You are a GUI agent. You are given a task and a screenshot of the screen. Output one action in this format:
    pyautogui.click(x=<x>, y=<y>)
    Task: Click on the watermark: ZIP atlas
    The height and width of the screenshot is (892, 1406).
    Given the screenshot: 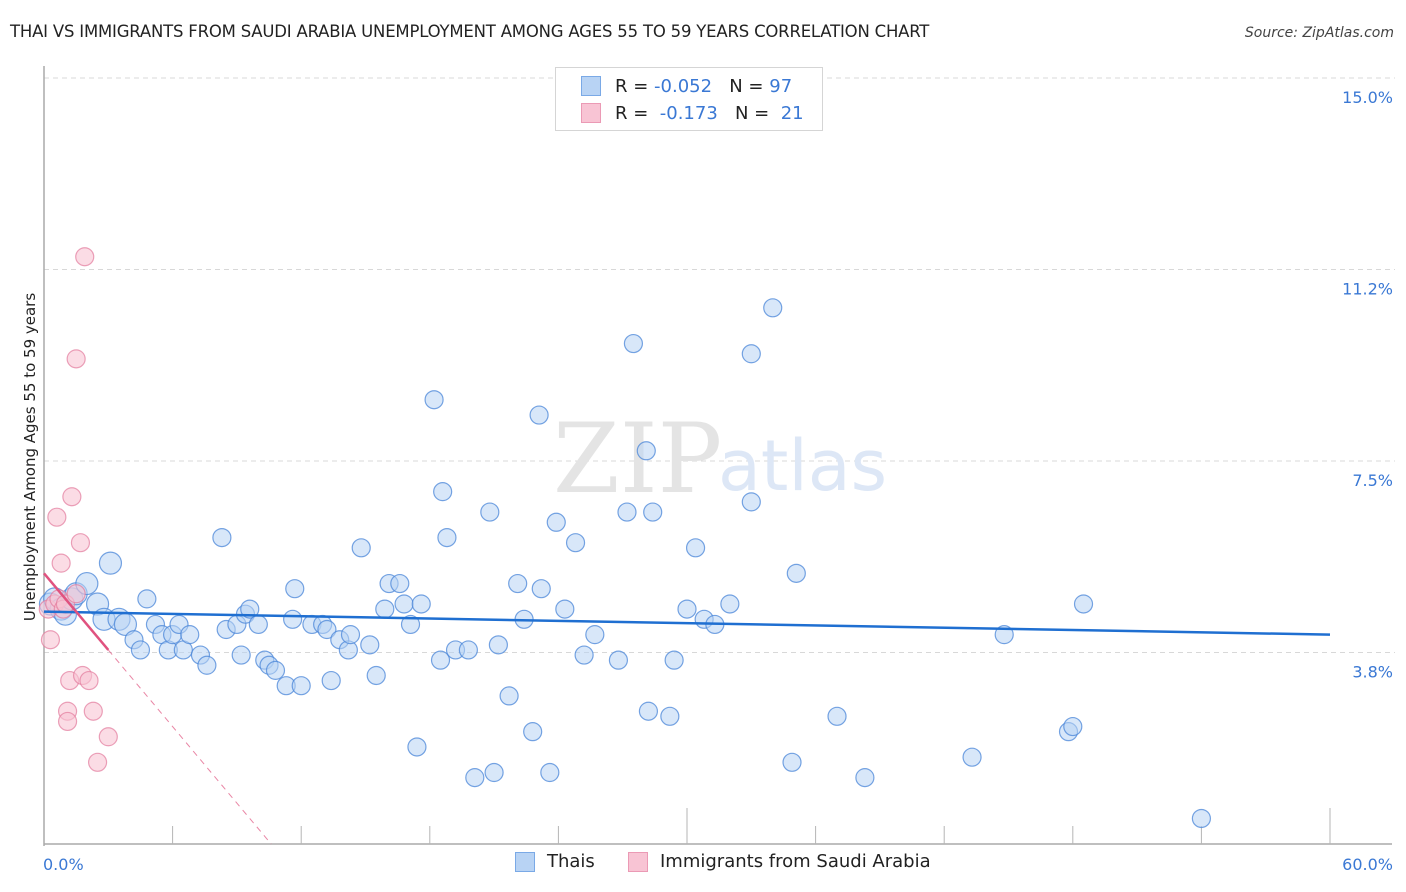 What is the action you would take?
    pyautogui.click(x=720, y=459)
    